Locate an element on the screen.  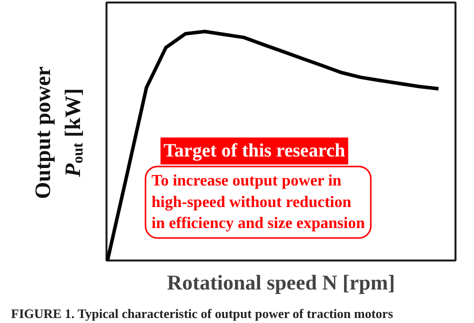
annotation: Target of this research is located at coordinates (255, 151).